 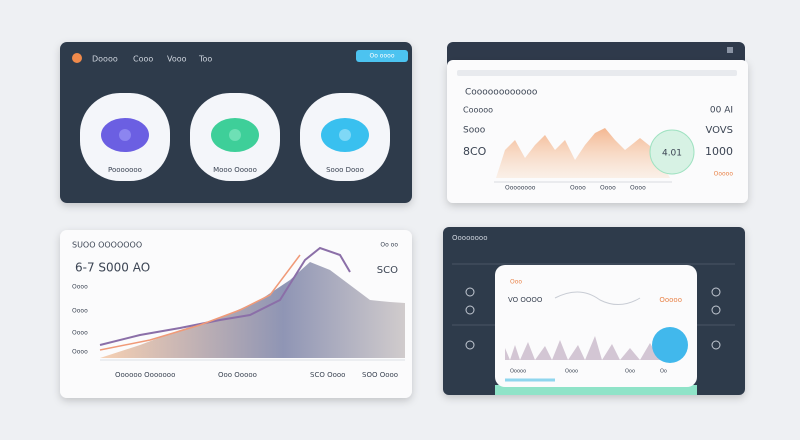 What do you see at coordinates (389, 245) in the screenshot?
I see `label: Oo oo` at bounding box center [389, 245].